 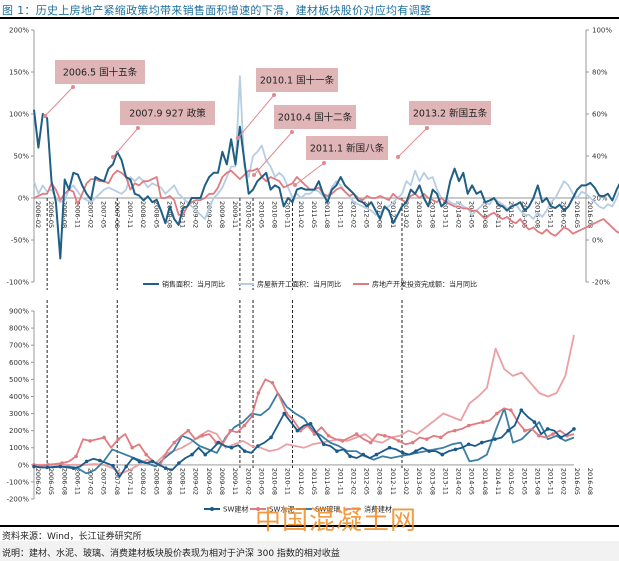 I want to click on y-tick-label: 200%, so click(x=19, y=431).